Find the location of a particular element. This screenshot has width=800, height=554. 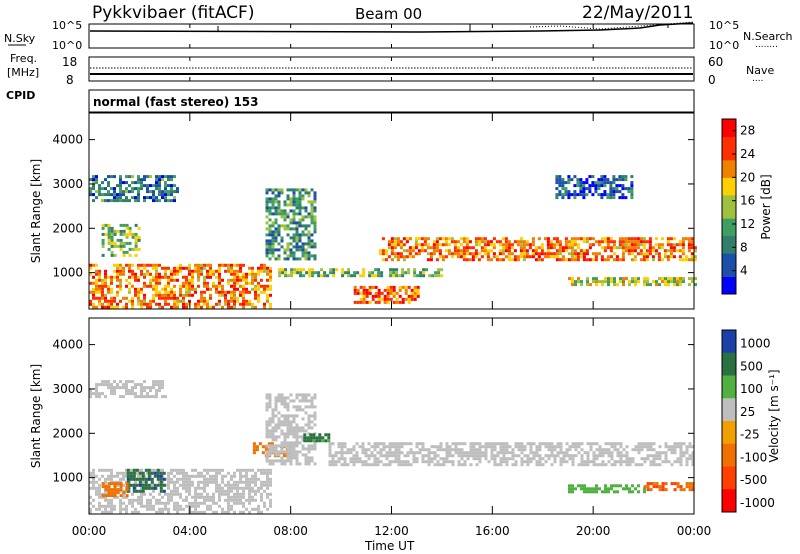

colorbar-segment is located at coordinates (729, 133).